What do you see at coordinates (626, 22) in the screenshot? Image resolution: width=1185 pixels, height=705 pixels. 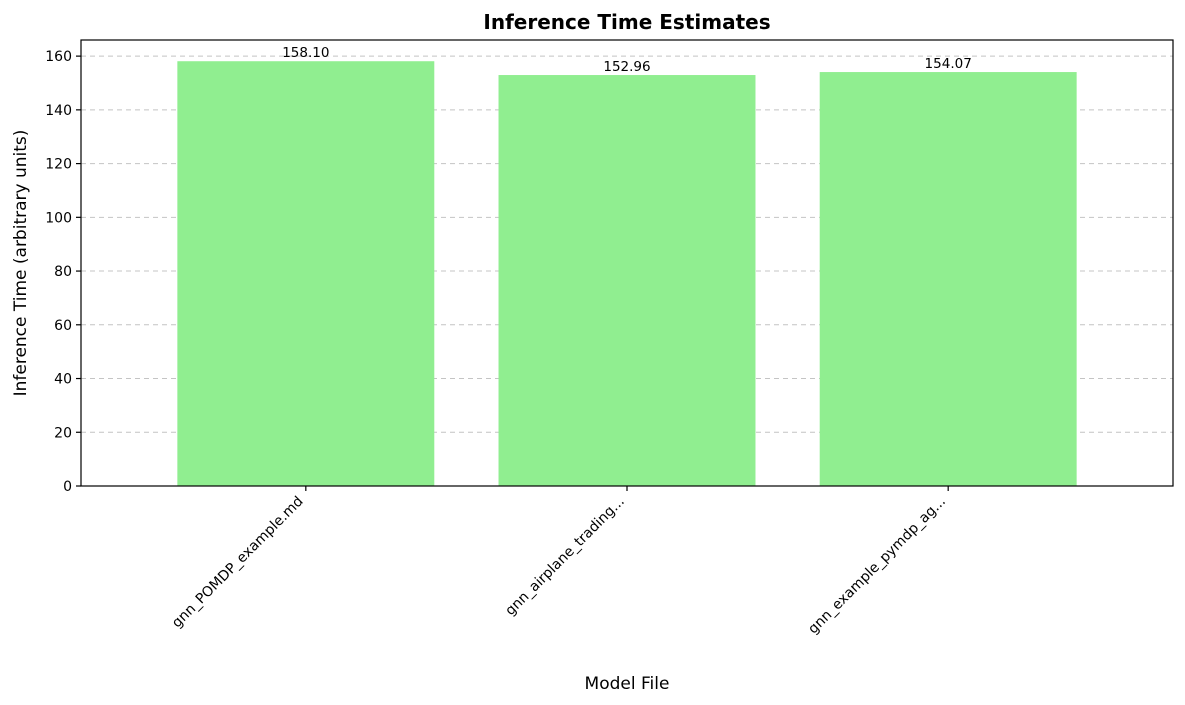 I see `chart-title: Inference Time Estimates` at bounding box center [626, 22].